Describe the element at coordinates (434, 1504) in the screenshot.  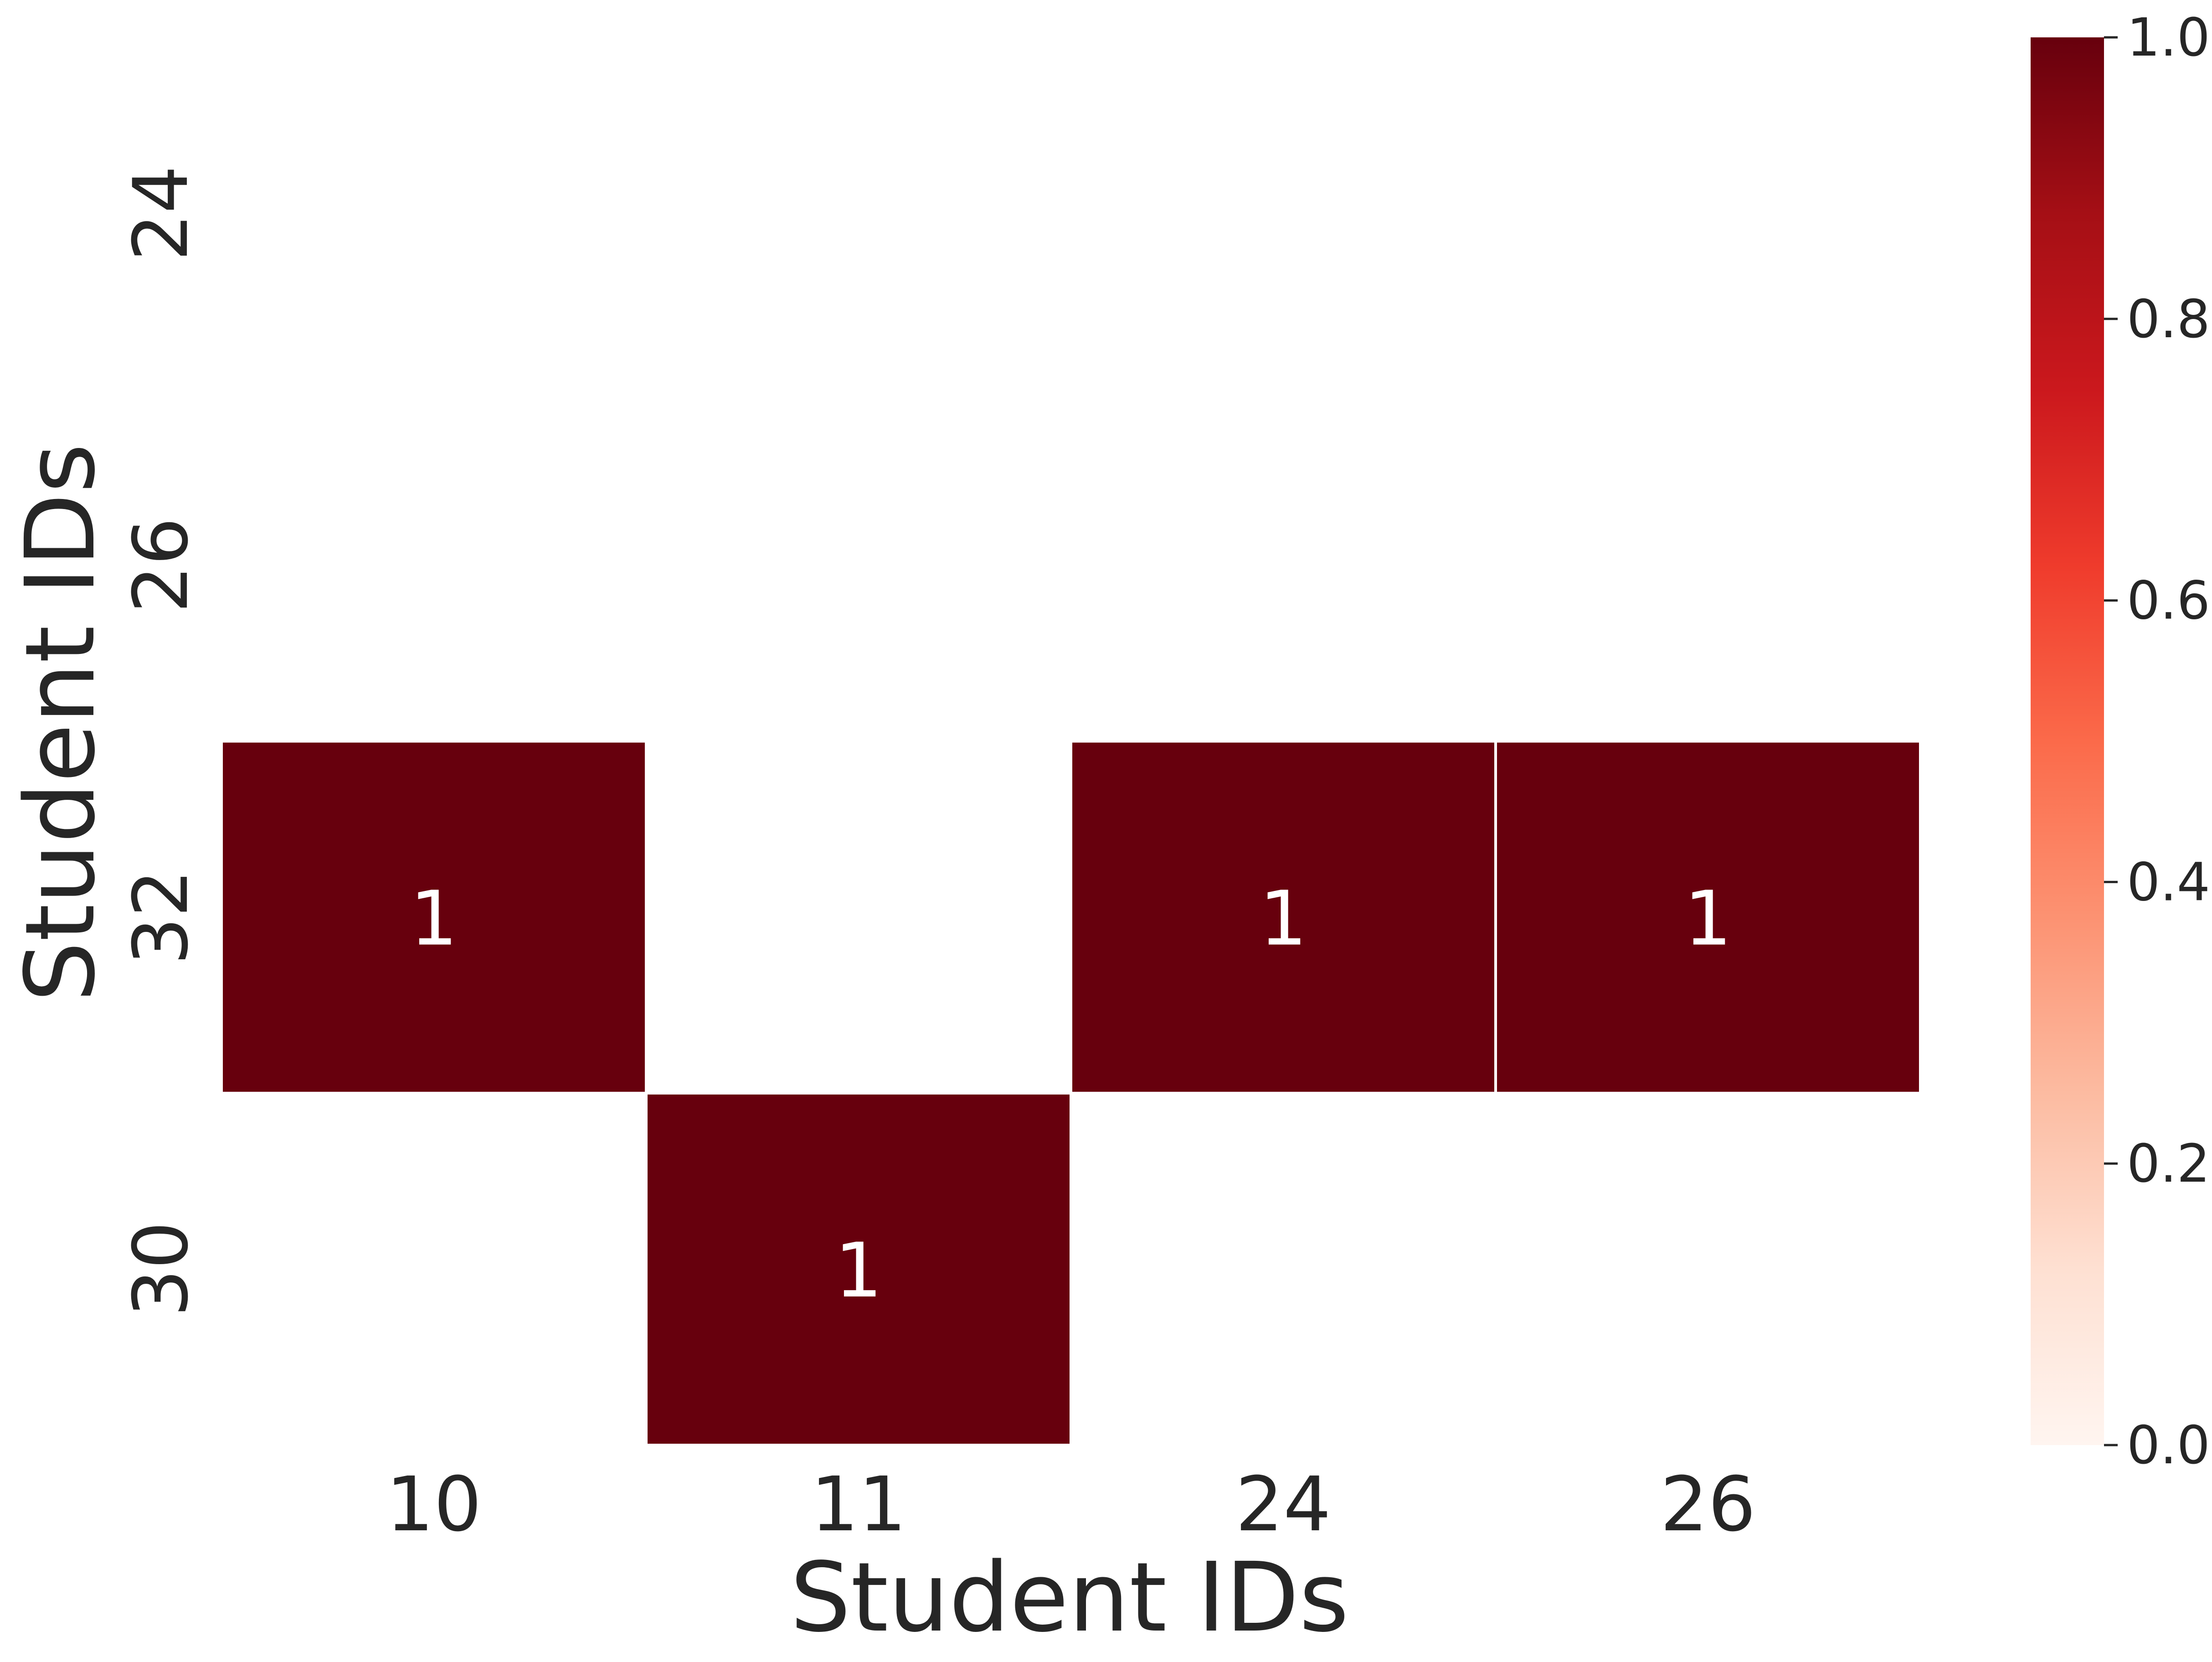
I see `x-tick-label: 10` at that location.